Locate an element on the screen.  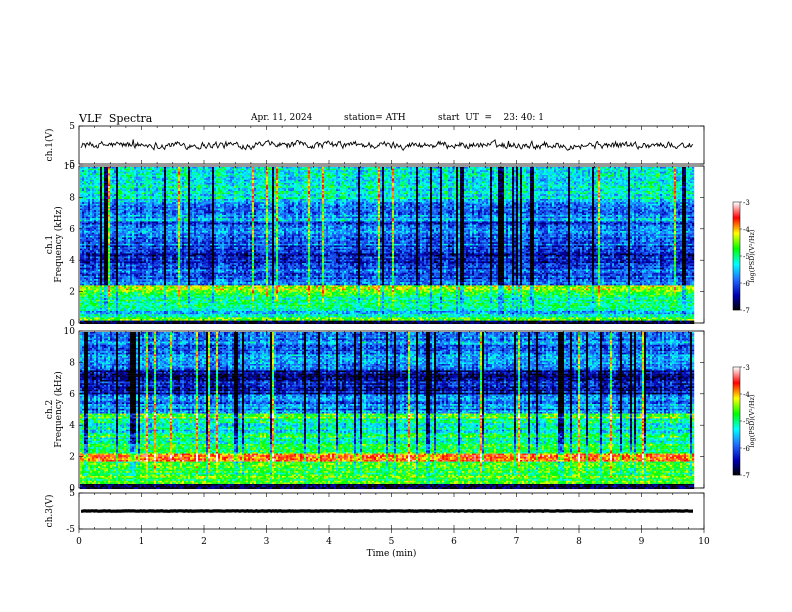
time-axis-tick-label: 1 is located at coordinates (142, 542).